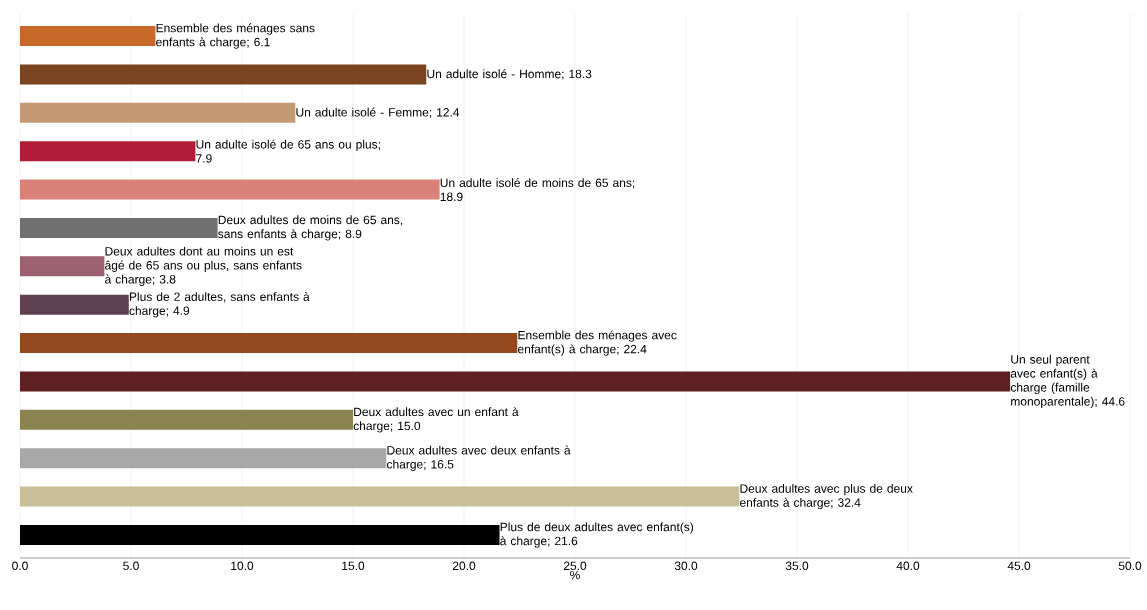  What do you see at coordinates (242, 566) in the screenshot?
I see `x-tick-label: 10.0` at bounding box center [242, 566].